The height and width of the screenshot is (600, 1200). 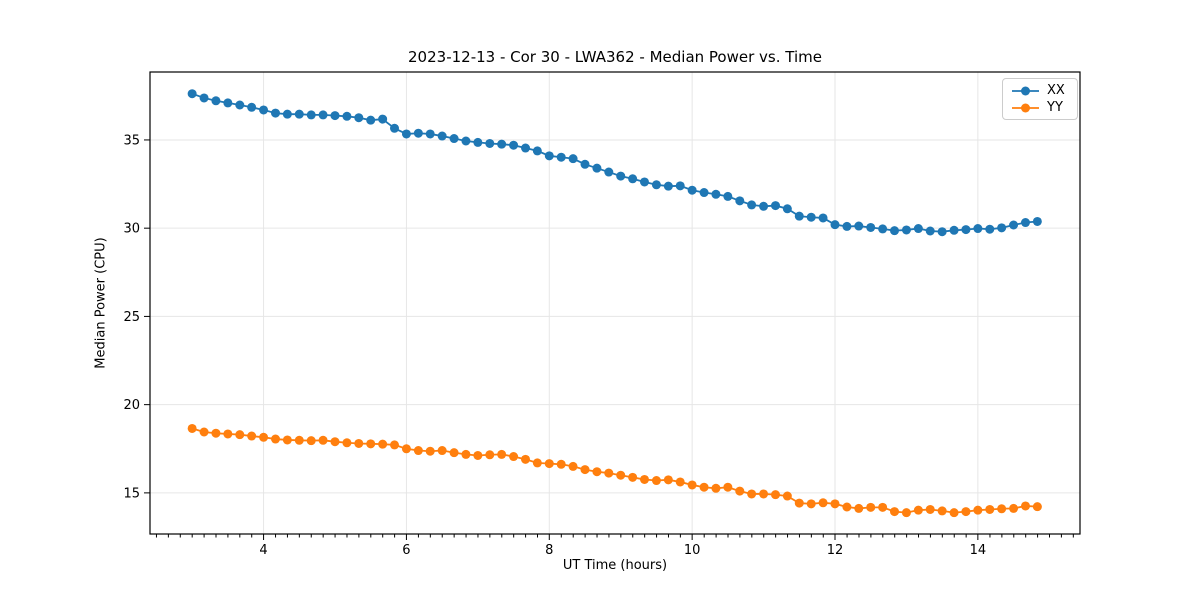 I want to click on x-axis-label: UT Time (hours), so click(x=615, y=565).